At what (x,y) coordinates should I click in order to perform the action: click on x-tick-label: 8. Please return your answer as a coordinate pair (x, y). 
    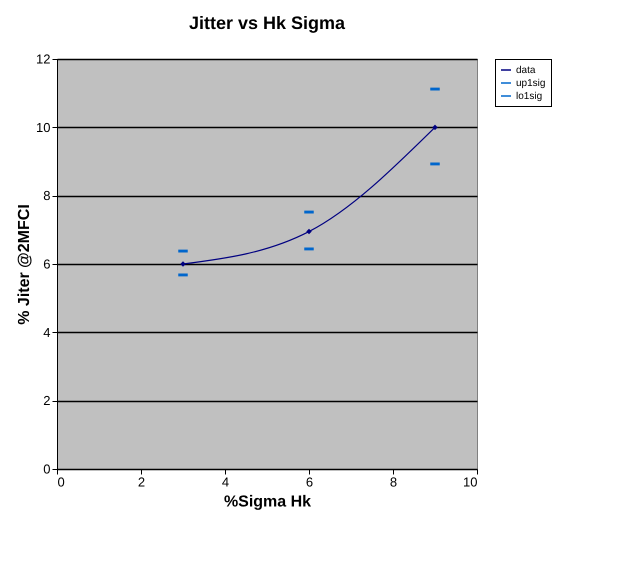
    Looking at the image, I should click on (394, 482).